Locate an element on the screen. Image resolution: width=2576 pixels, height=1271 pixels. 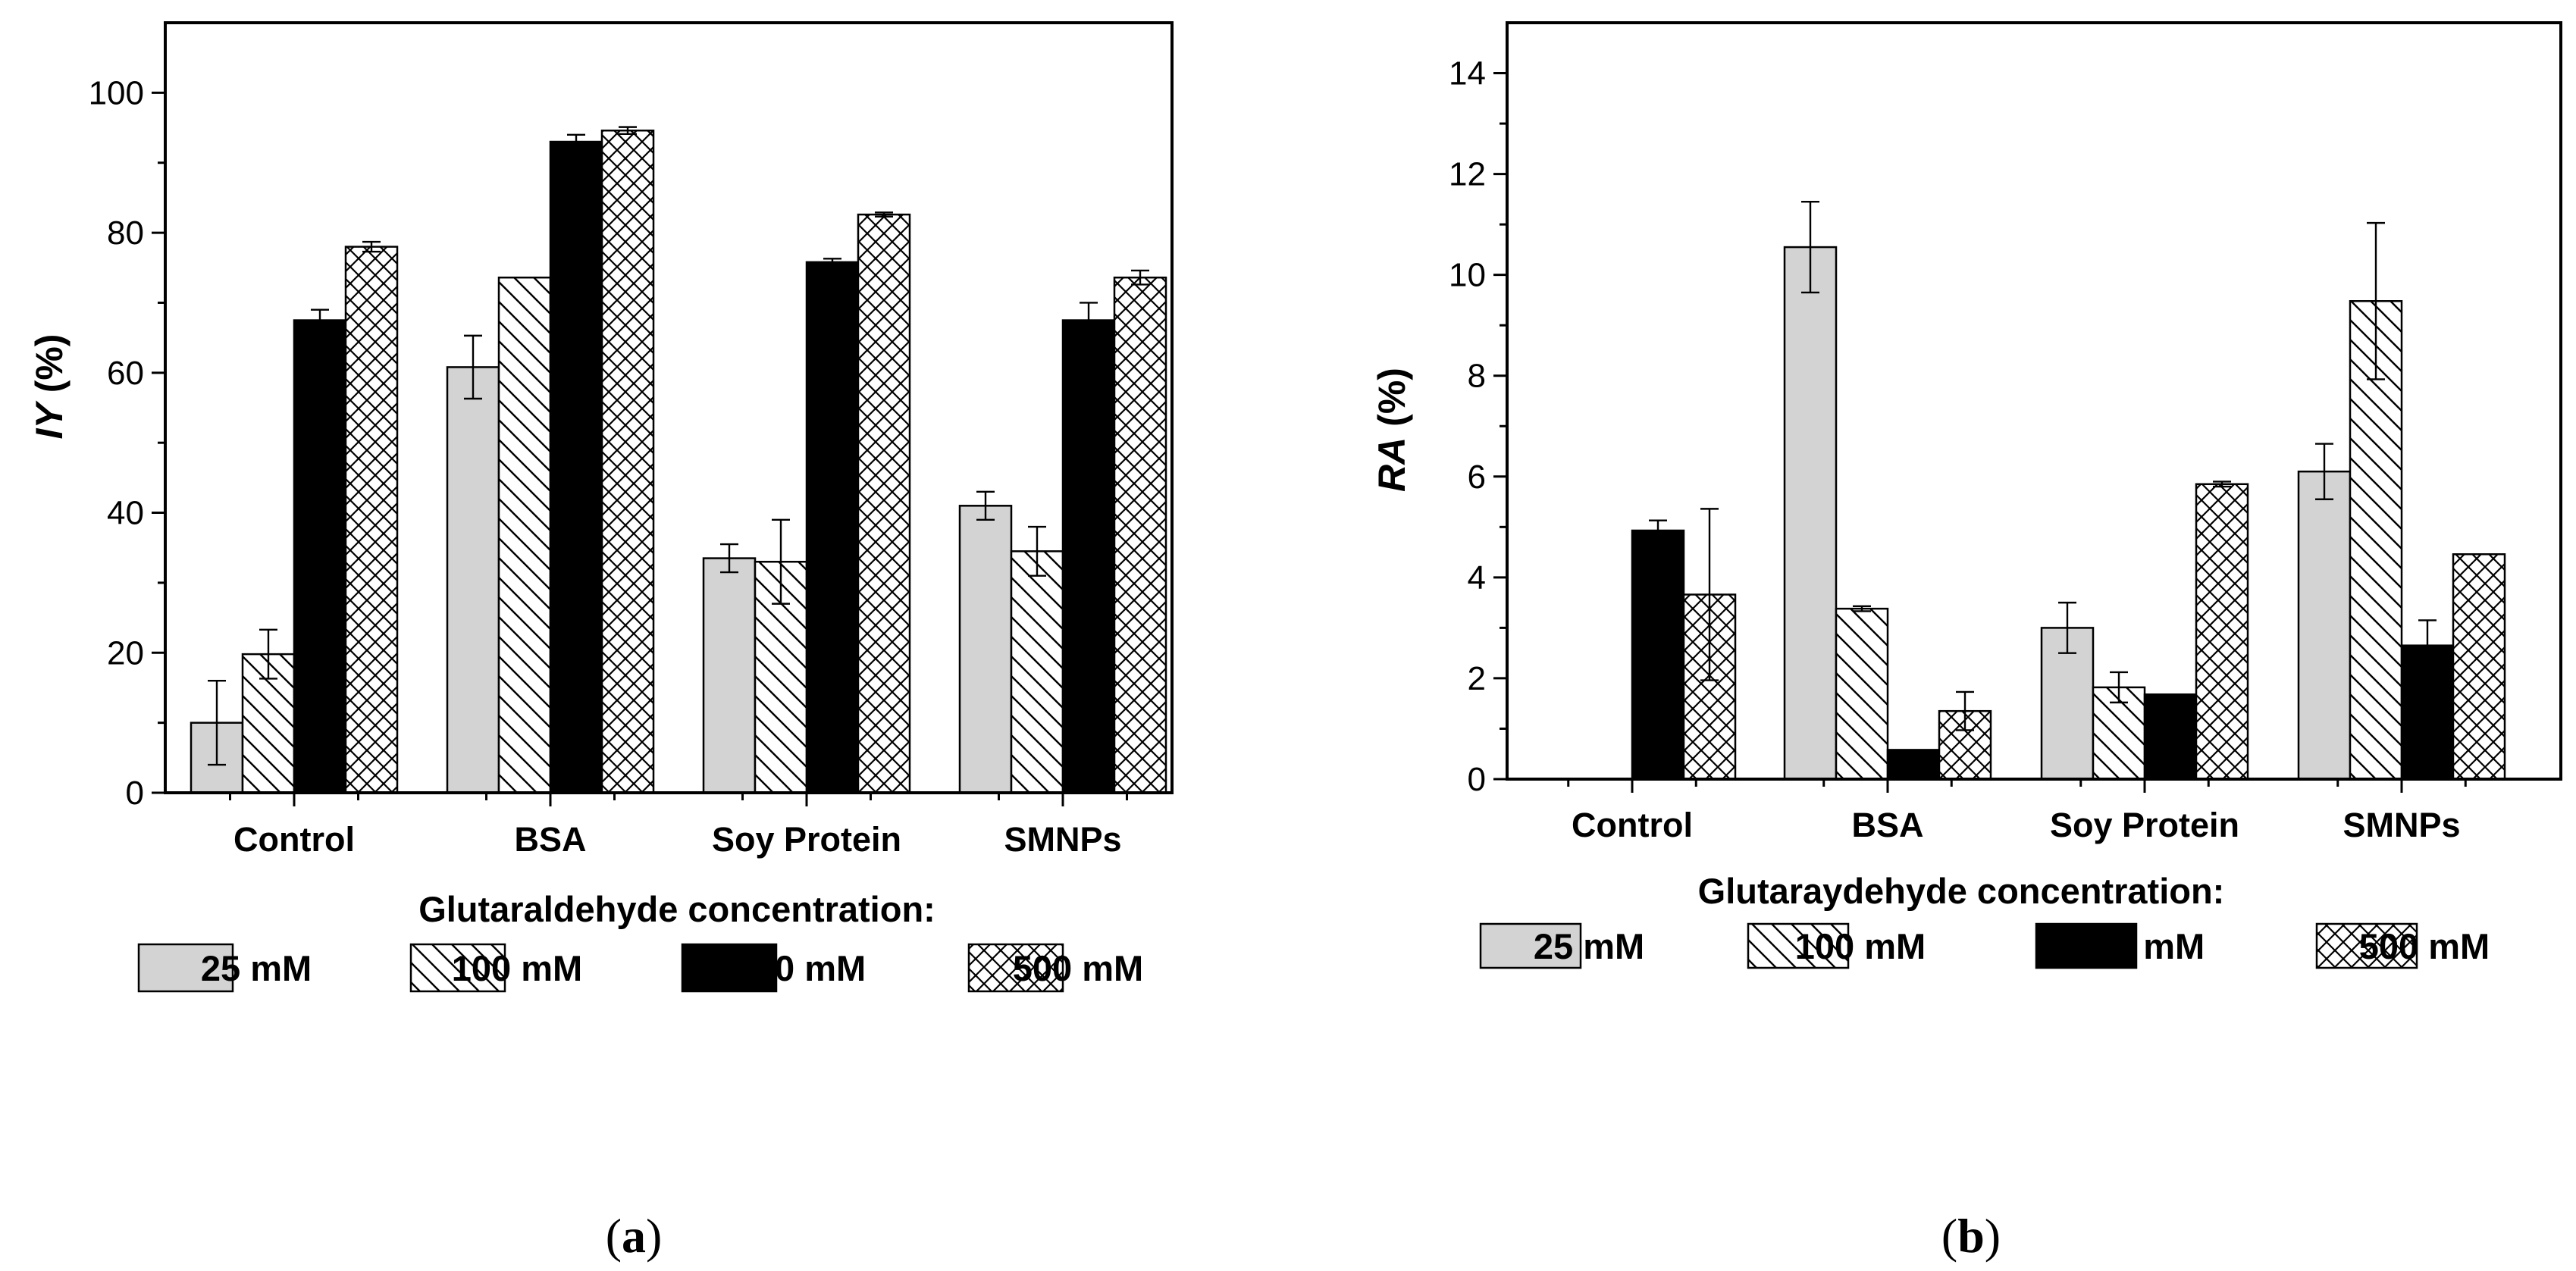
legend-item-500mm: 500 mM is located at coordinates (1055, 968).